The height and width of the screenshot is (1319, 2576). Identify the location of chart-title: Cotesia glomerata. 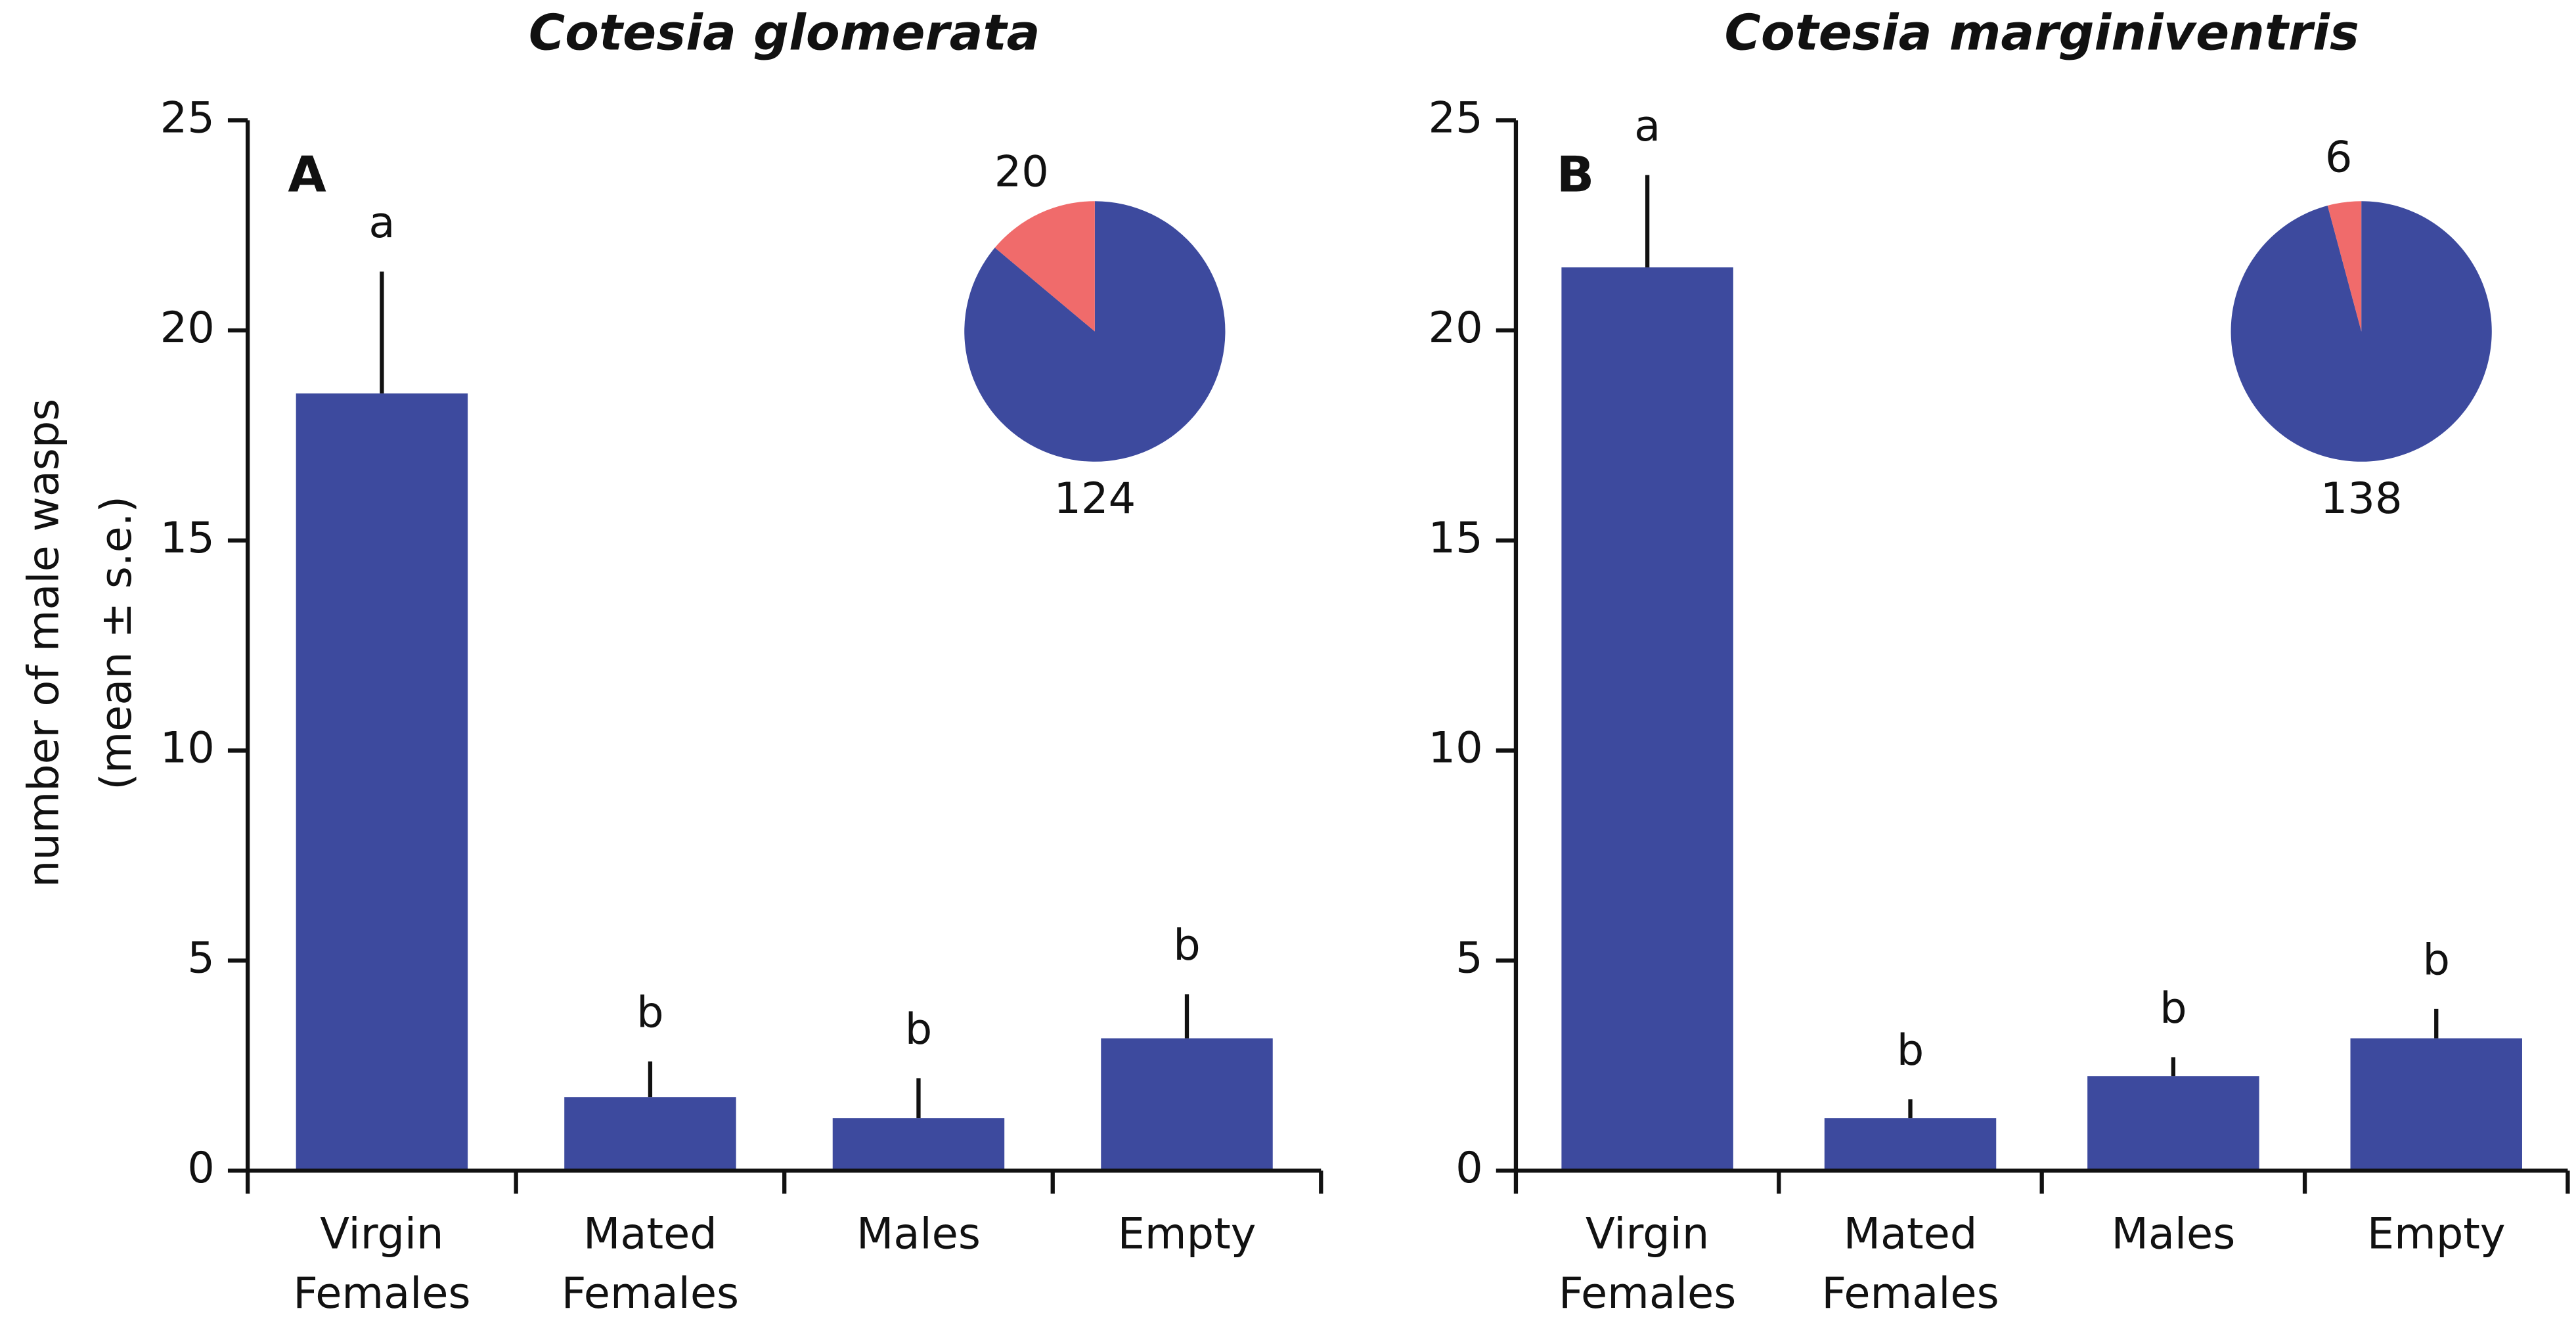
(784, 33).